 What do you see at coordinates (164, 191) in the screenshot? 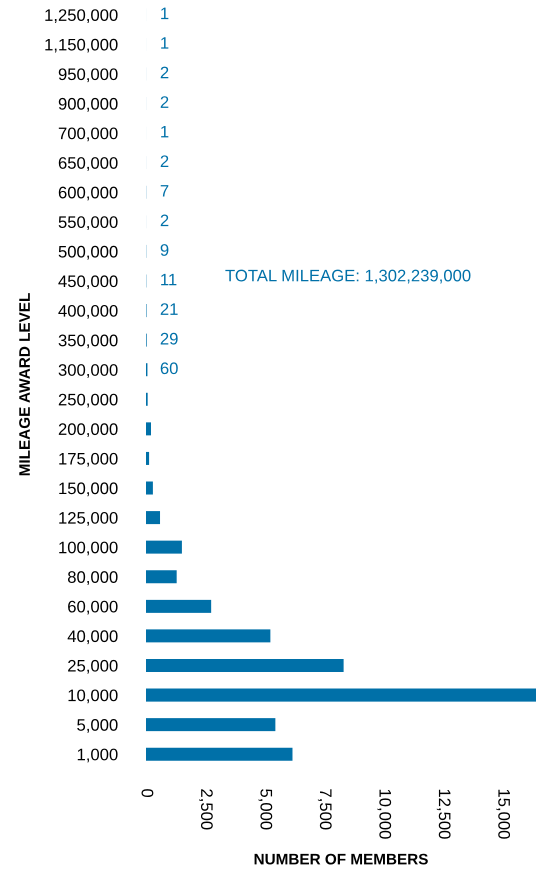
I see `data-label: 7` at bounding box center [164, 191].